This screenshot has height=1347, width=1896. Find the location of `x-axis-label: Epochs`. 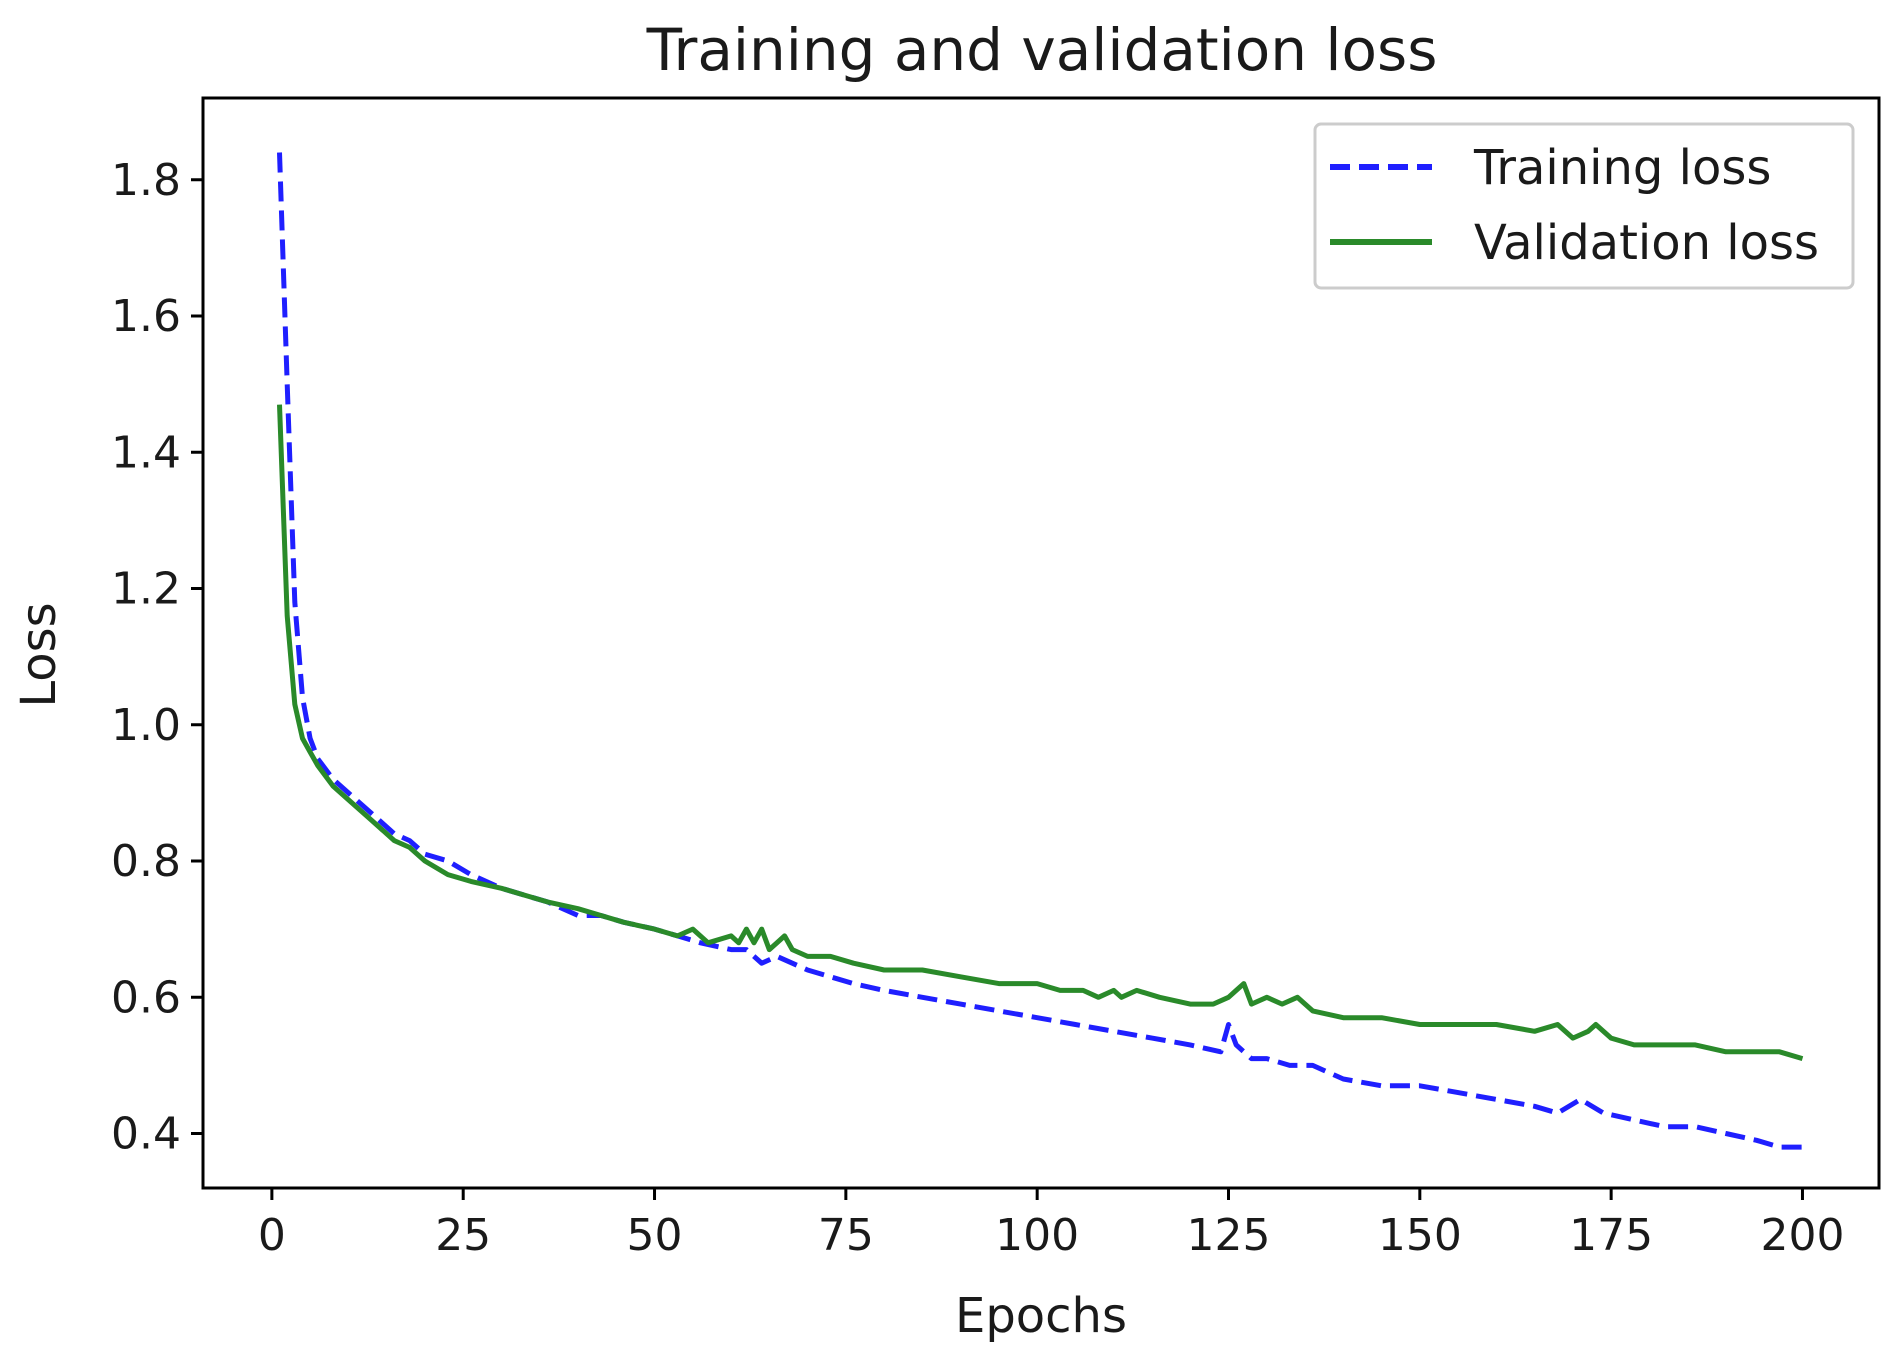

x-axis-label: Epochs is located at coordinates (1041, 1316).